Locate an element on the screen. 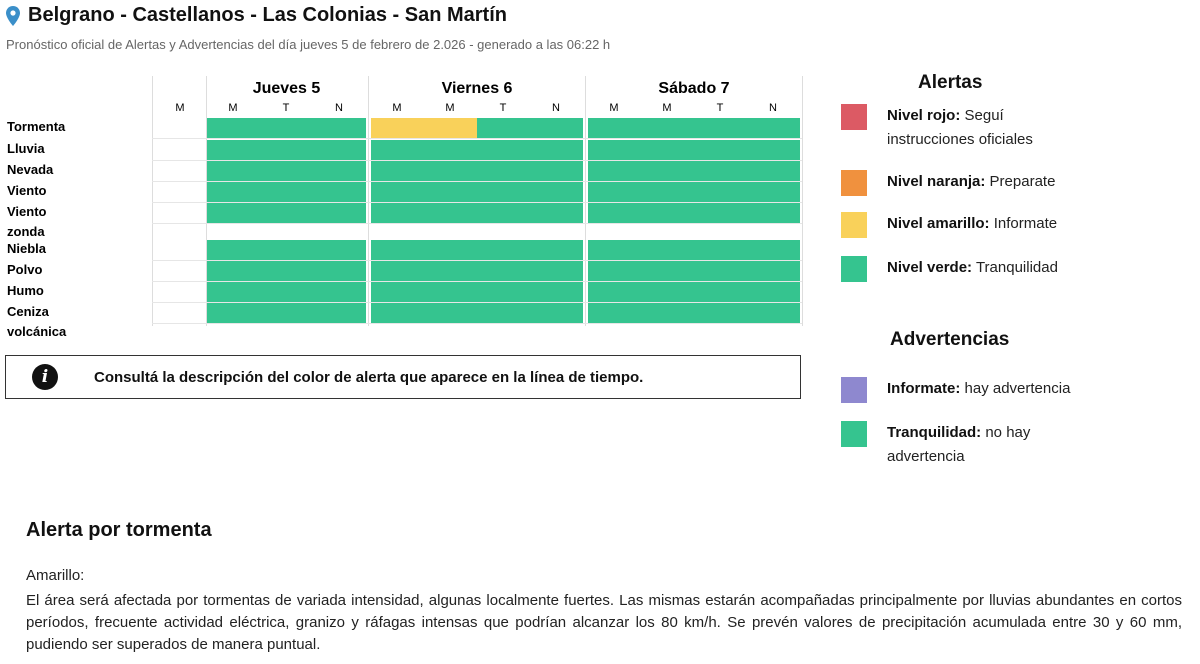 The image size is (1200, 664). alert-level-label: Amarillo: is located at coordinates (55, 575).